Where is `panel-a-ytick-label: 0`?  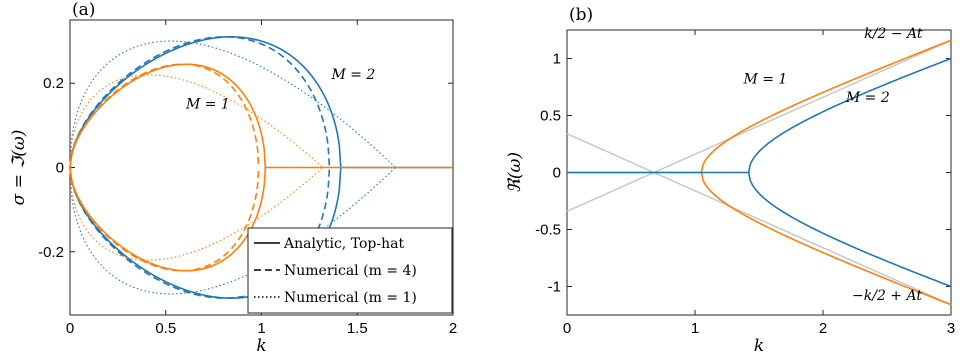 panel-a-ytick-label: 0 is located at coordinates (60, 168).